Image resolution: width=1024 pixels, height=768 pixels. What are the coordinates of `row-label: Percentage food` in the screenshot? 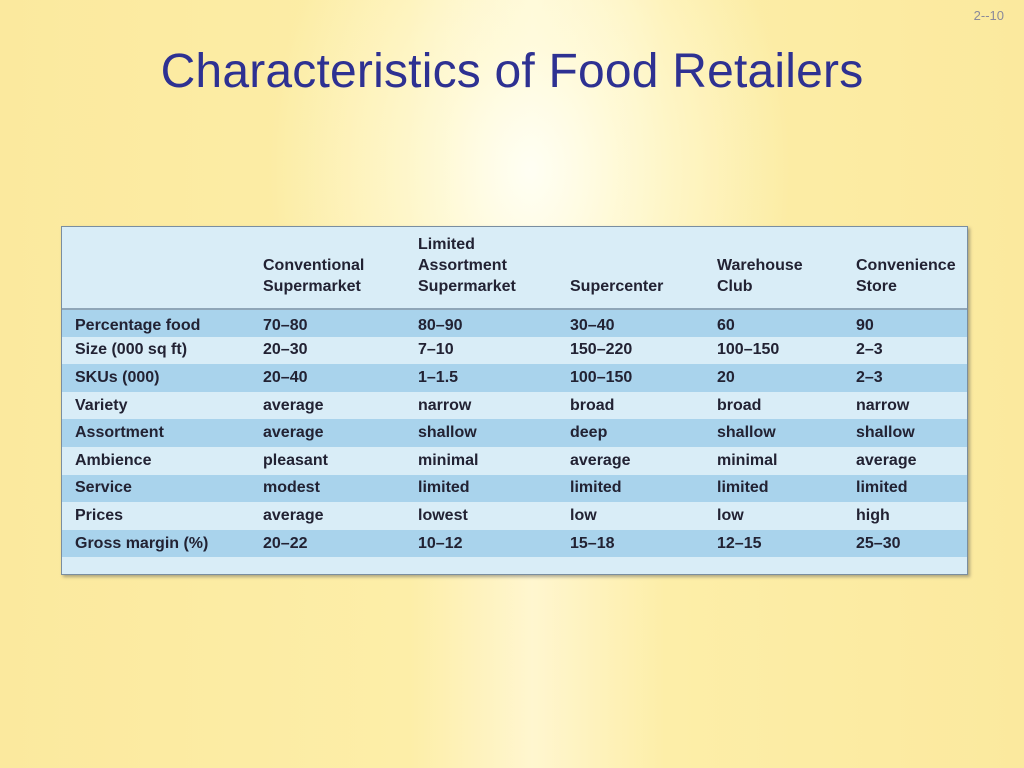 It's located at (138, 326).